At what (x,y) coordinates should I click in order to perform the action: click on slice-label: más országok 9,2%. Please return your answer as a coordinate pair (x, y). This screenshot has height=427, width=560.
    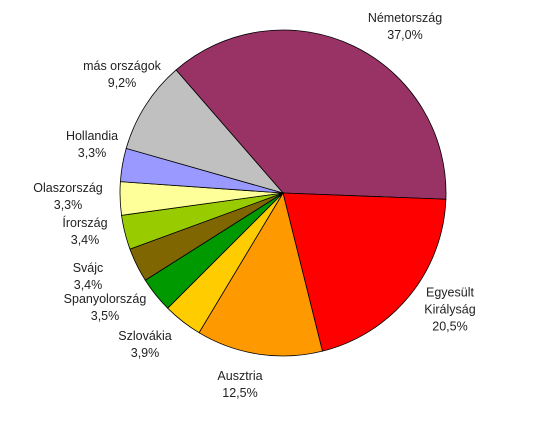
    Looking at the image, I should click on (122, 75).